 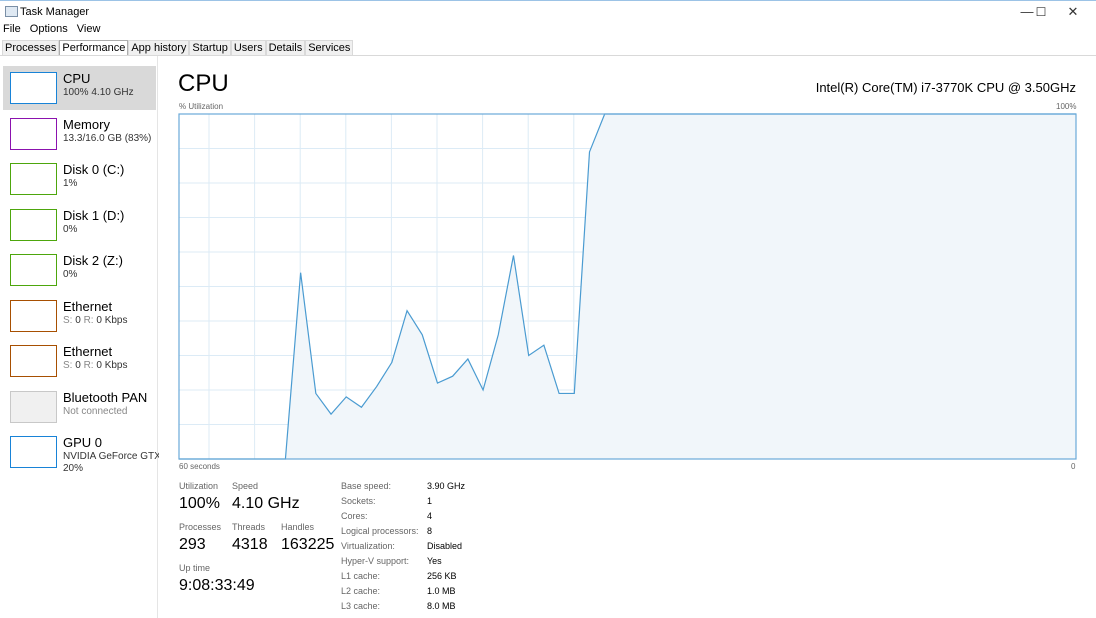 I want to click on spec-label: L2 cache:, so click(x=361, y=591).